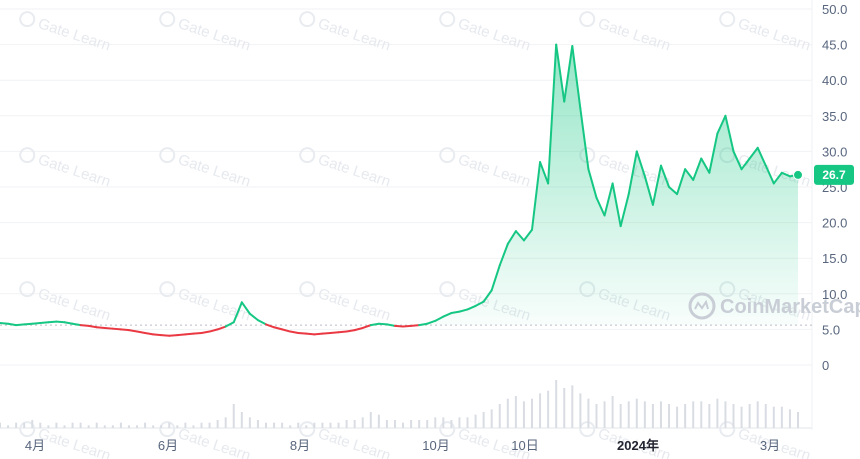  Describe the element at coordinates (524, 445) in the screenshot. I see `x-tick-label: 10日` at that location.